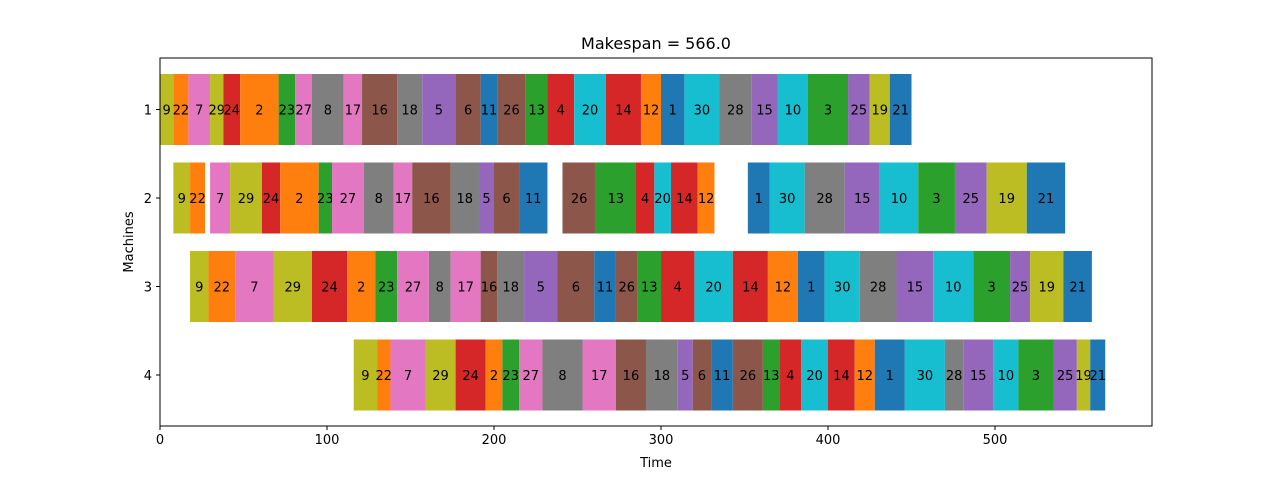 Image resolution: width=1280 pixels, height=480 pixels. What do you see at coordinates (541, 288) in the screenshot?
I see `bar-label-machine-3-job-5: 5` at bounding box center [541, 288].